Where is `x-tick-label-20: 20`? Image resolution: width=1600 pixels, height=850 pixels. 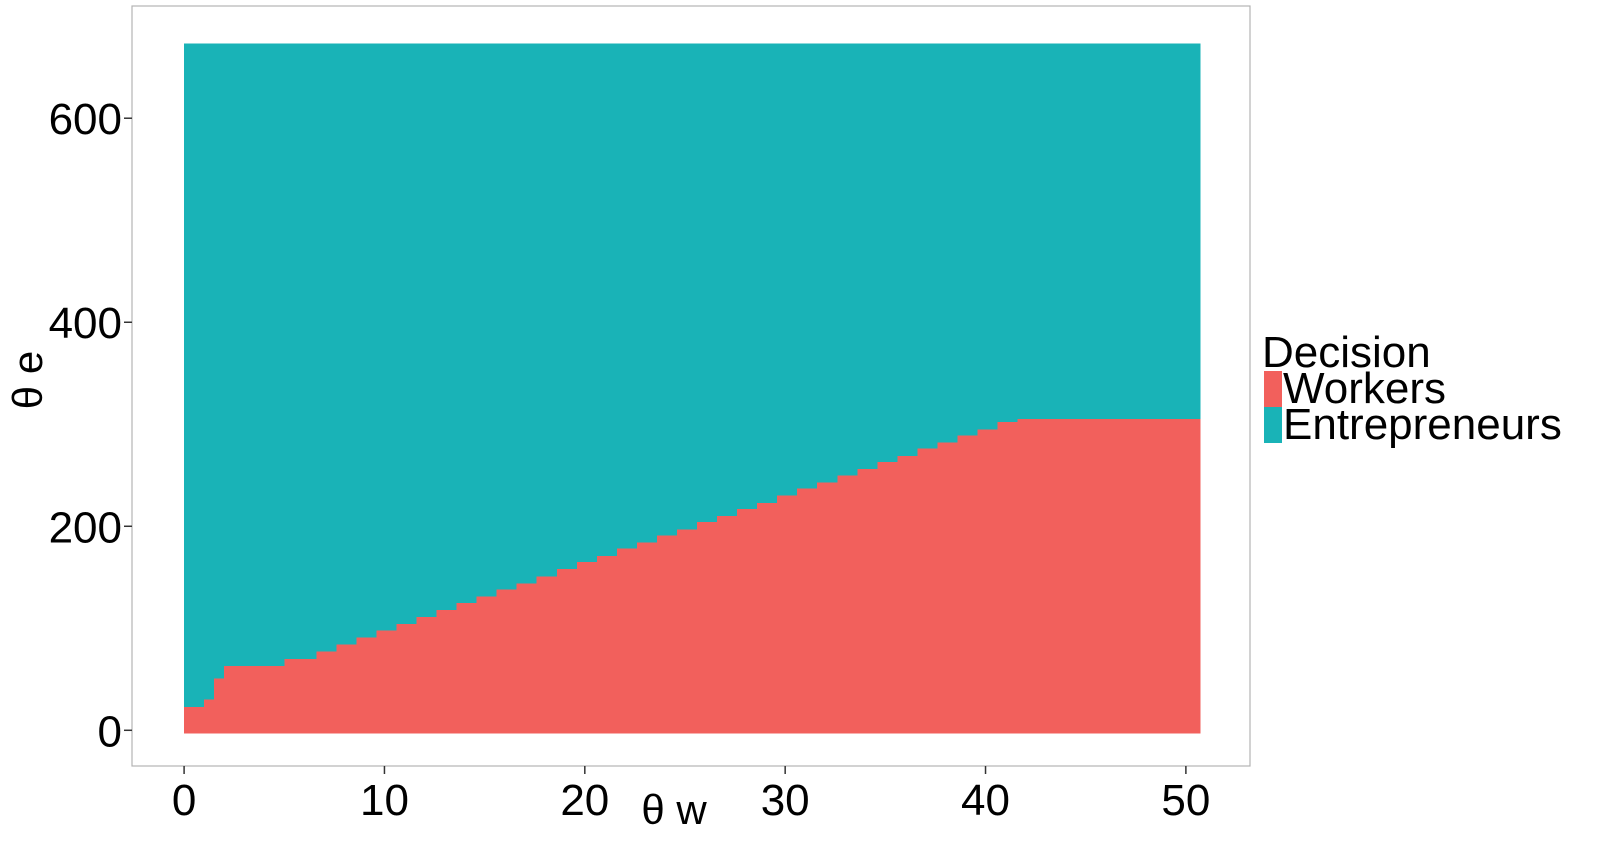 x-tick-label-20: 20 is located at coordinates (584, 800).